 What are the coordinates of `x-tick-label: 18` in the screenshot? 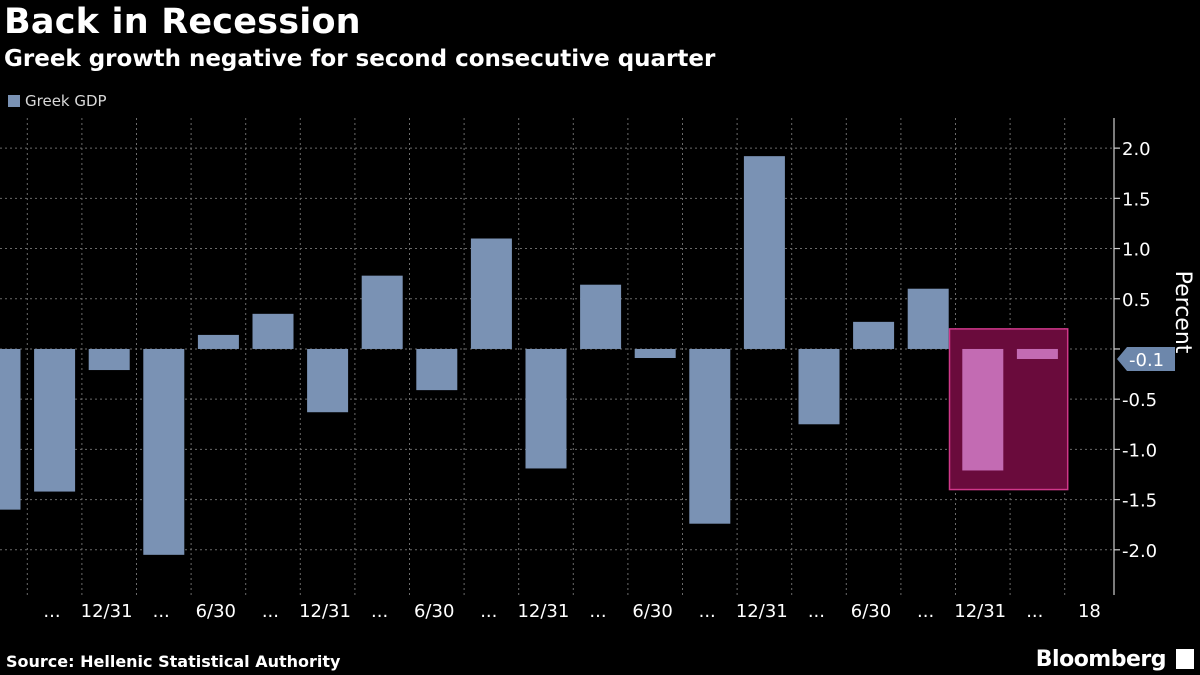 It's located at (1089, 611).